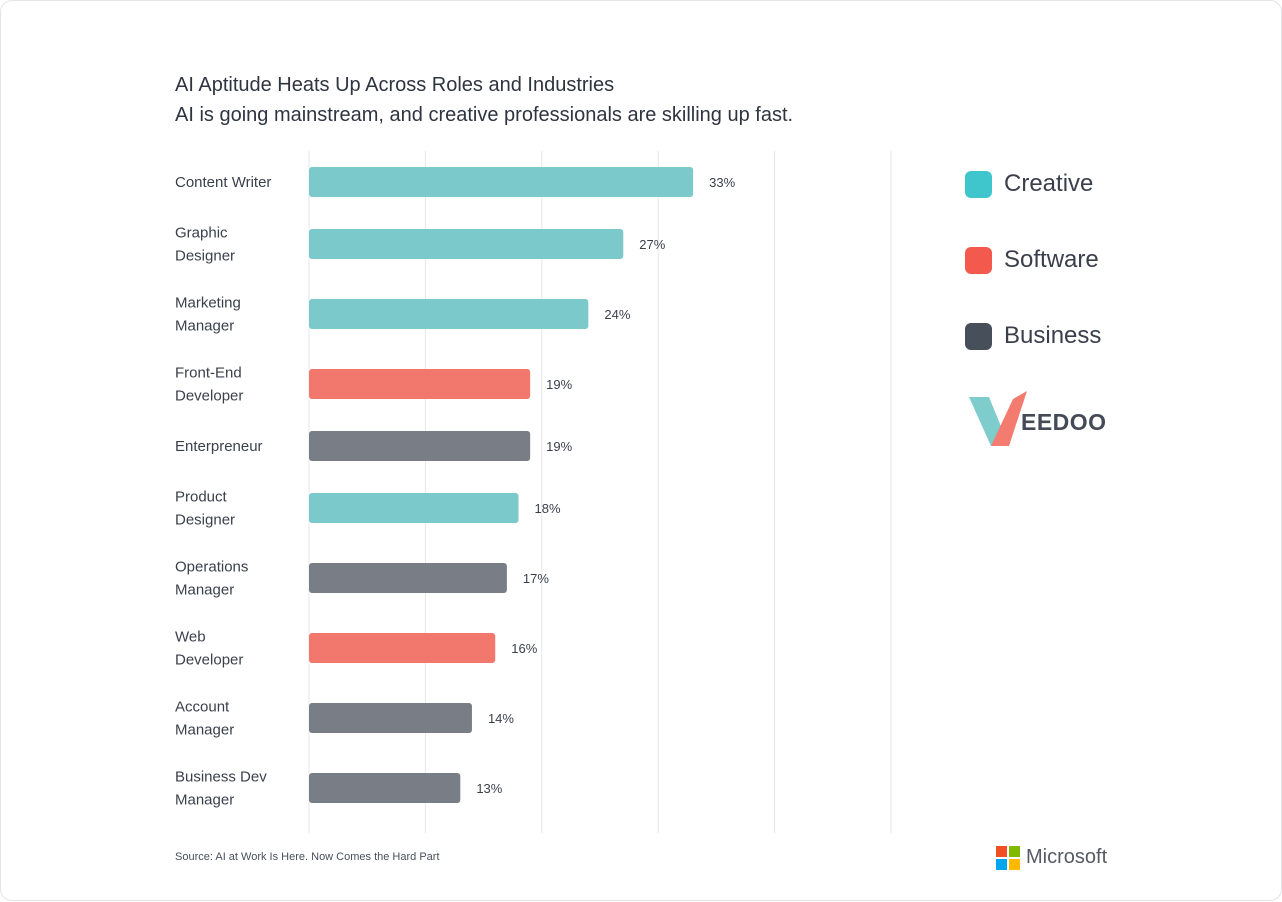 The width and height of the screenshot is (1282, 902). What do you see at coordinates (524, 648) in the screenshot?
I see `value-label: 16%` at bounding box center [524, 648].